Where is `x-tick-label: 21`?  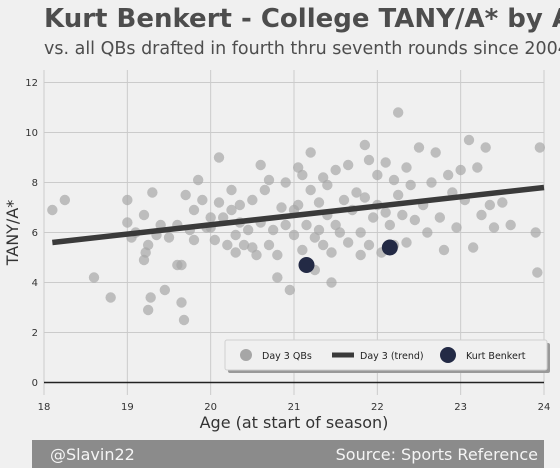 x-tick-label: 21 is located at coordinates (294, 407).